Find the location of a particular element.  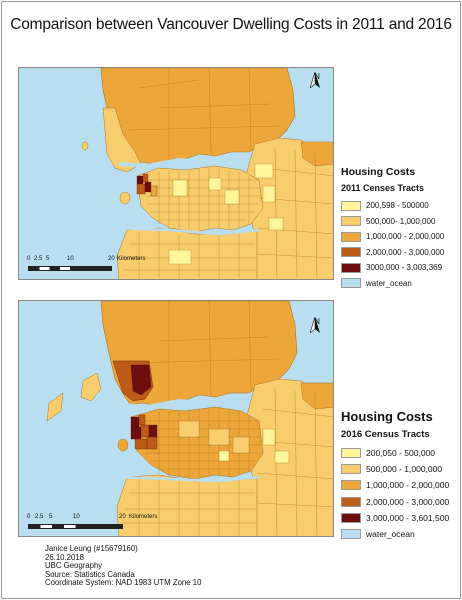

legend-item: 3000,000 - 3,003,369 is located at coordinates (392, 268).